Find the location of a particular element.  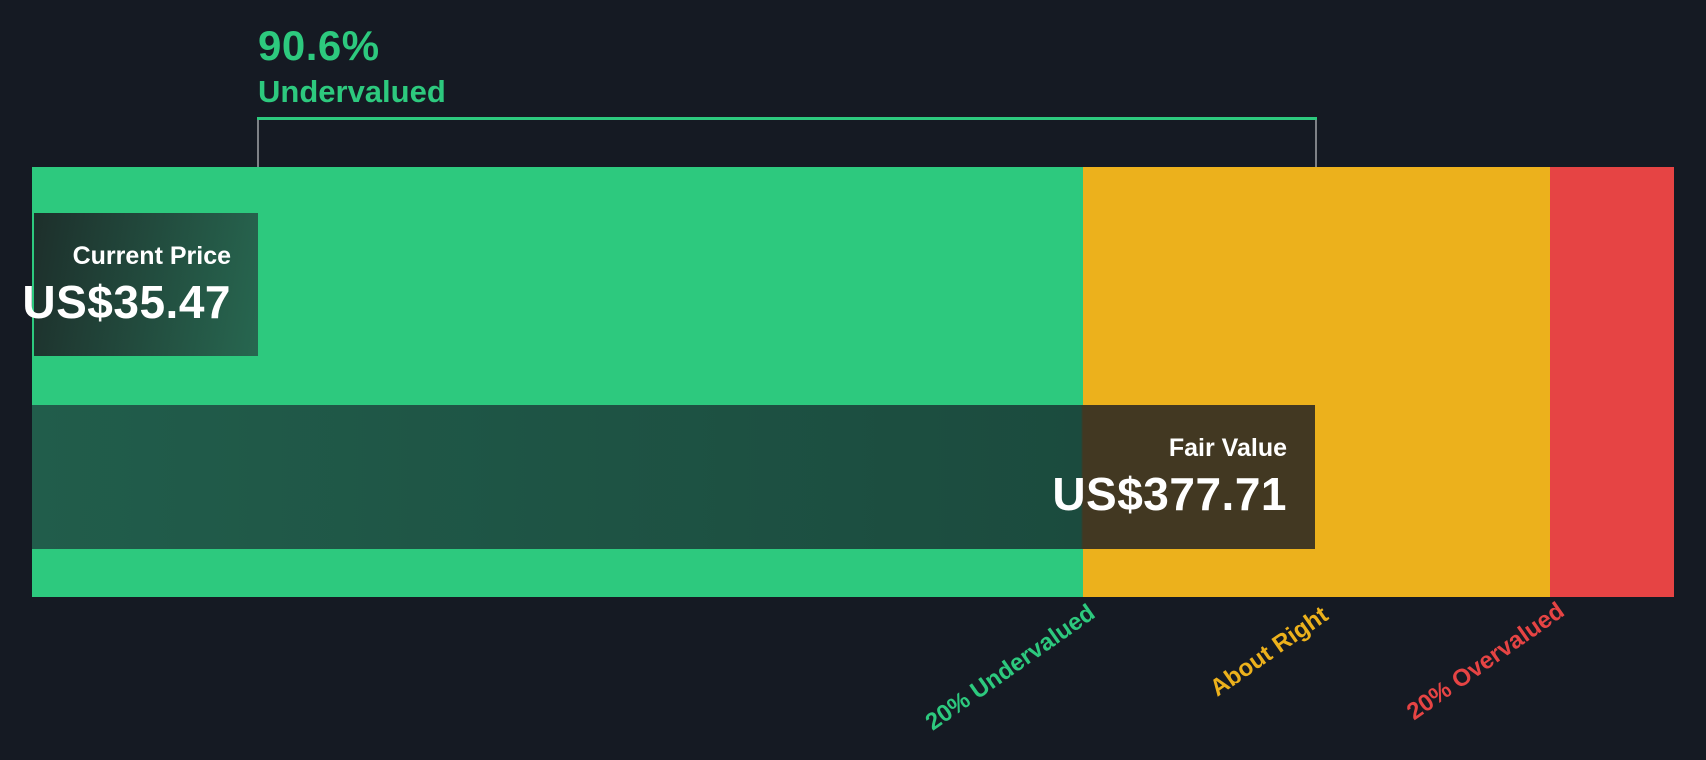

axis-label-about-right: About Right is located at coordinates (1268, 652).